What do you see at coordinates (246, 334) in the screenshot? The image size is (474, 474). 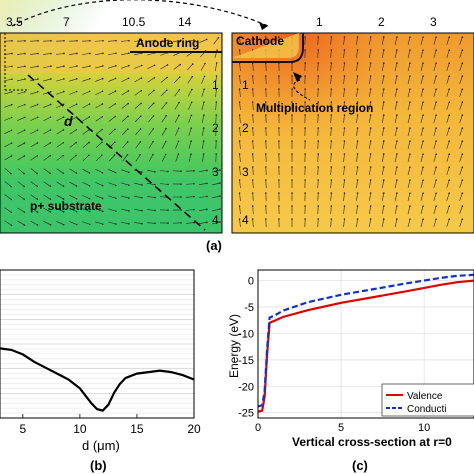 I see `y-tick-label: -10` at bounding box center [246, 334].